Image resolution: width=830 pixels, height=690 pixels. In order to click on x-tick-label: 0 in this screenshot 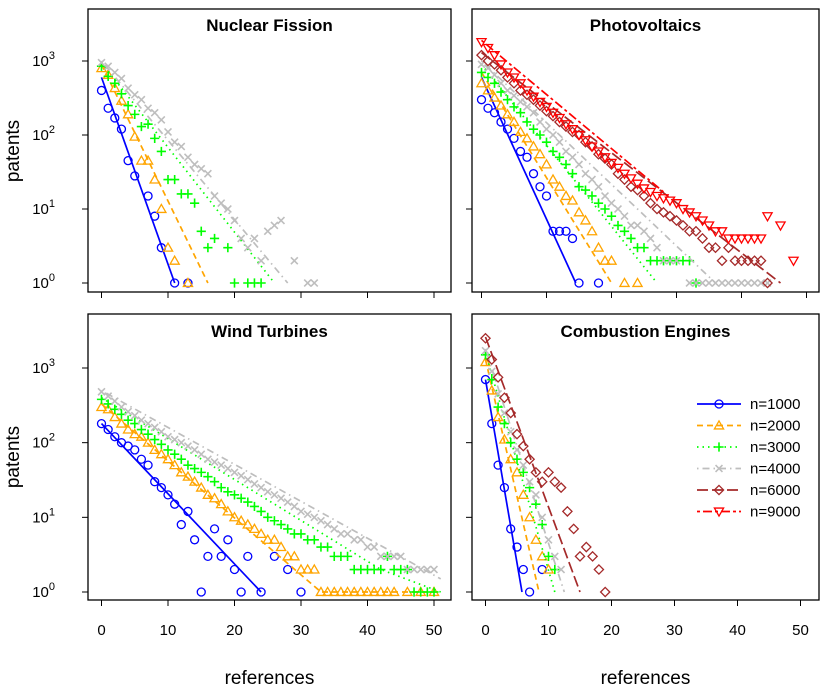, I will do `click(485, 630)`.